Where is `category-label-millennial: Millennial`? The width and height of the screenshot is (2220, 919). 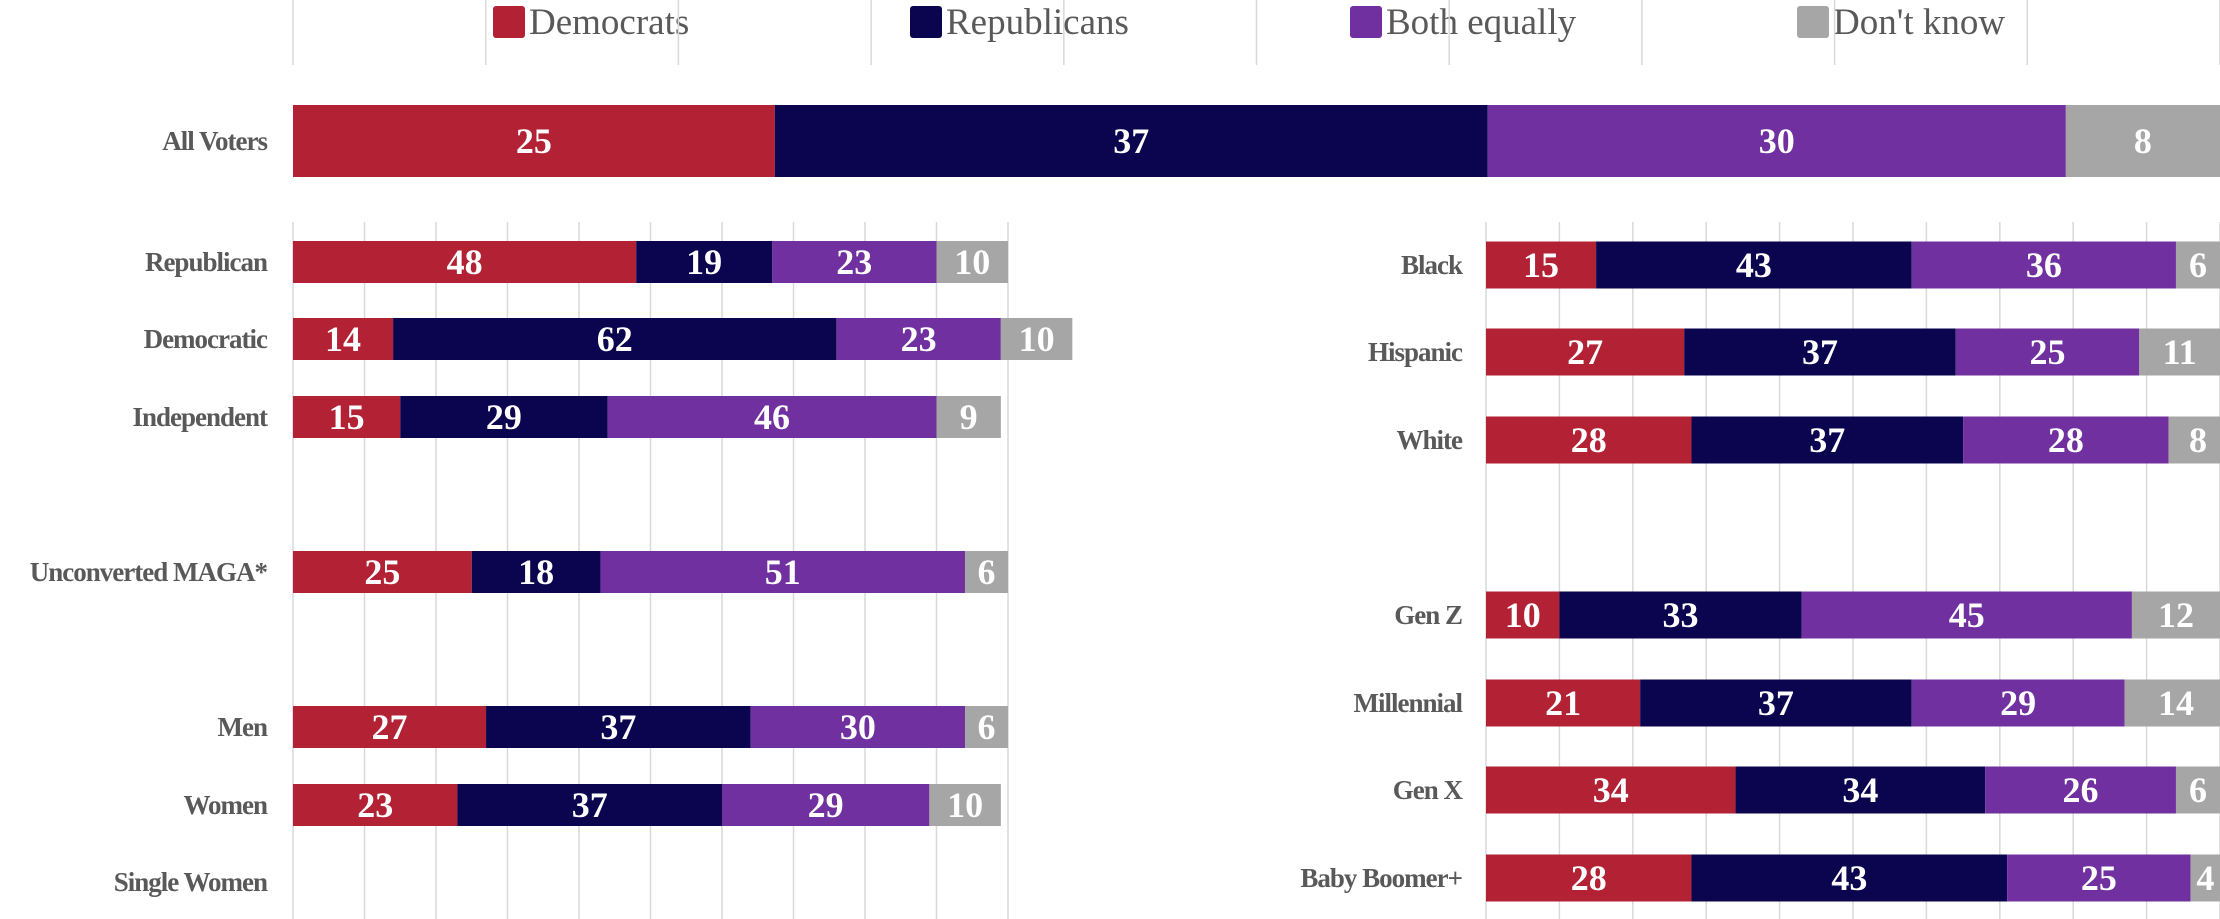
category-label-millennial: Millennial is located at coordinates (1408, 703).